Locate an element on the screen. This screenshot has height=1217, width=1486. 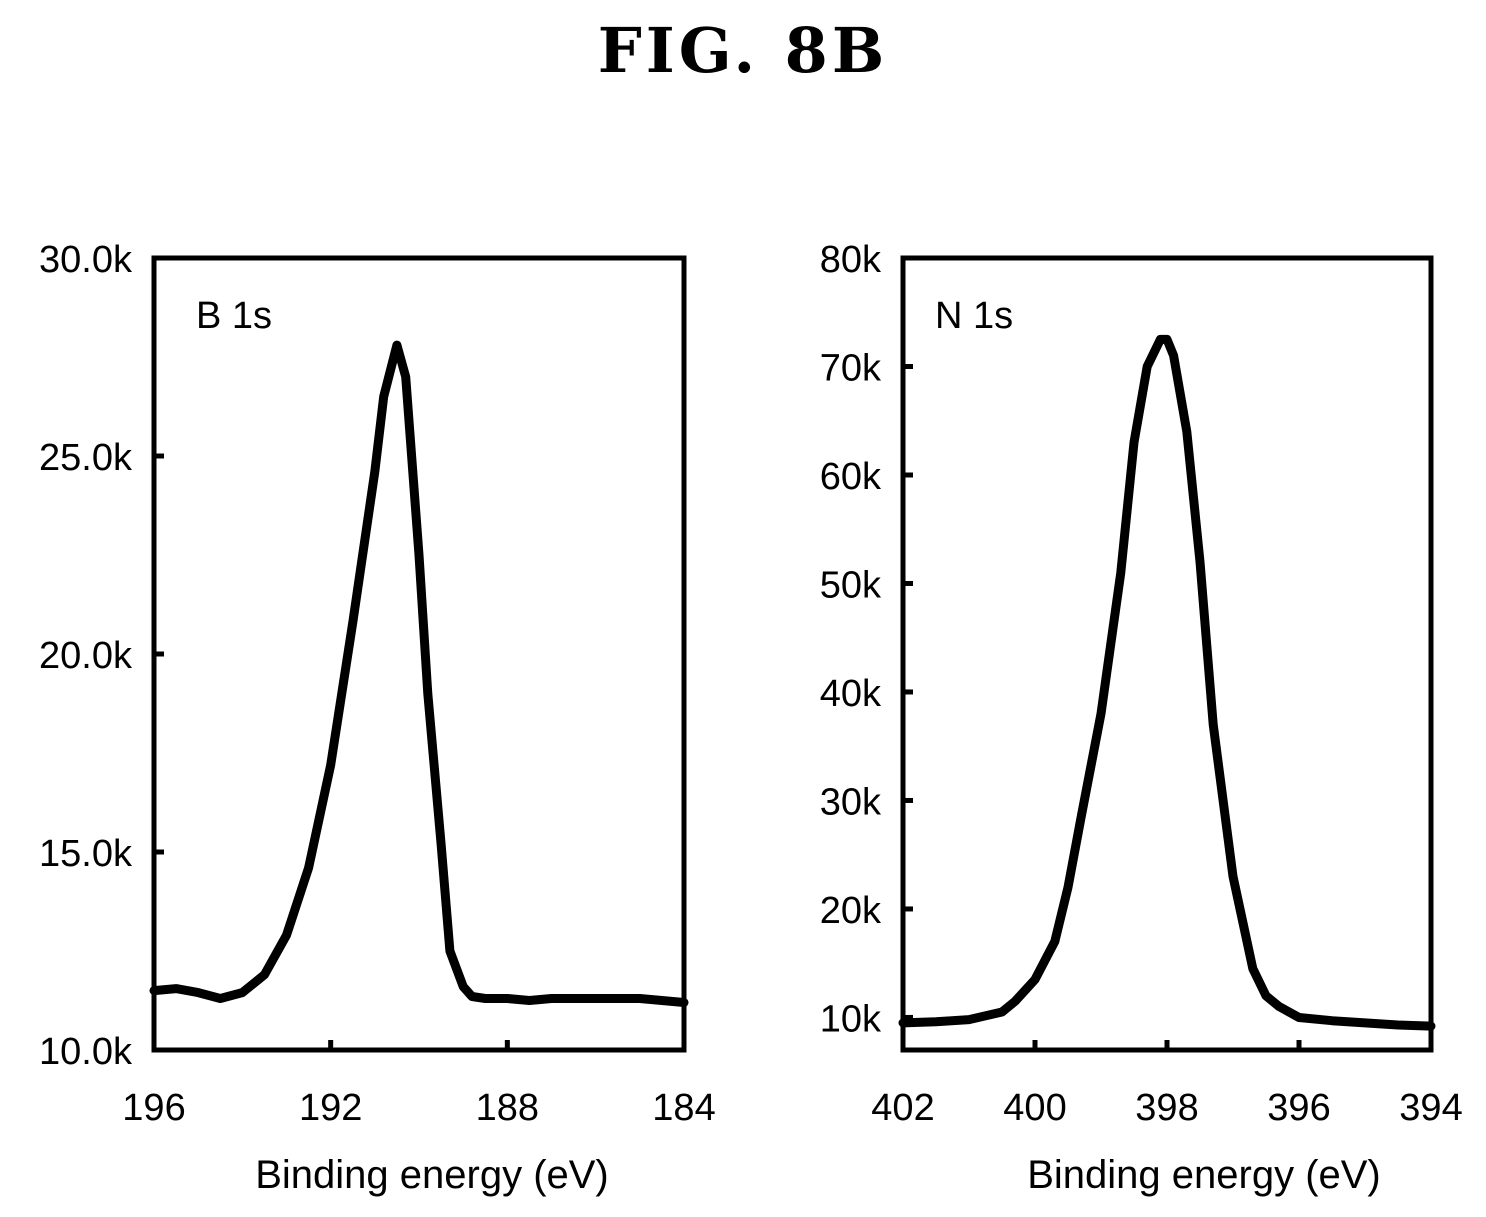
y-tick-label: 60k is located at coordinates (851, 477).